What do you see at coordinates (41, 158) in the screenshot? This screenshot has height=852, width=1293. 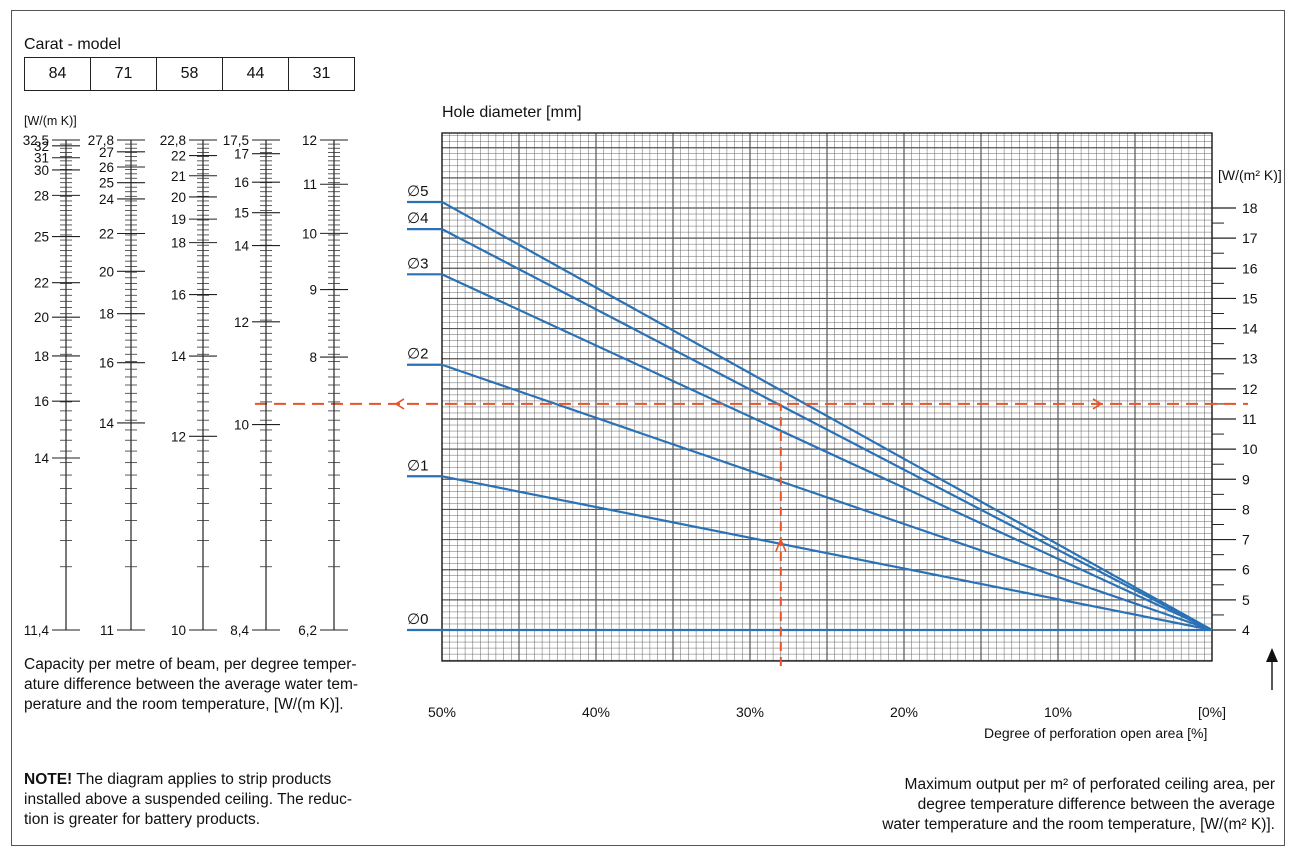 I see `scale-label: 31` at bounding box center [41, 158].